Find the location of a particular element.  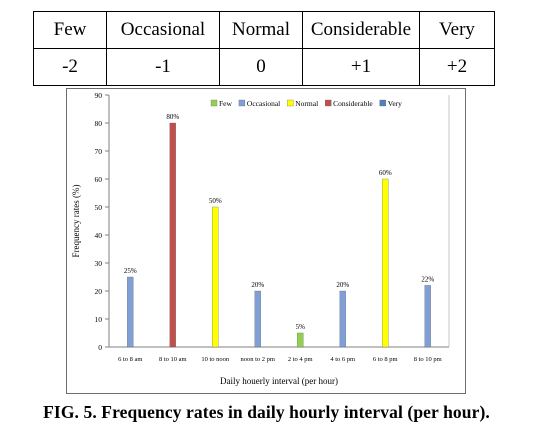

x-tick-label: 10 to noon is located at coordinates (215, 359).